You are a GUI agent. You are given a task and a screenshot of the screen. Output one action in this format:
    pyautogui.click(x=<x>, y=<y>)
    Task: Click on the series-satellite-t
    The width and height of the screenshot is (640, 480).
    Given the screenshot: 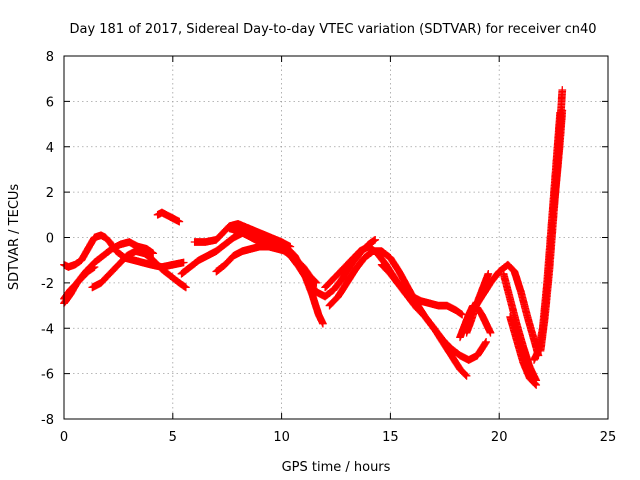 What is the action you would take?
    pyautogui.click(x=558, y=160)
    